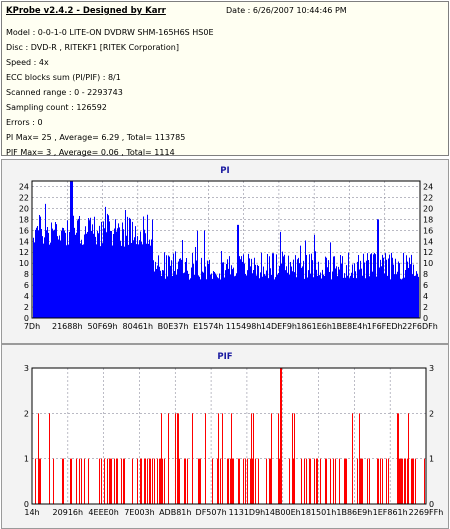  What do you see at coordinates (24, 241) in the screenshot?
I see `y-tick-label-left: 14` at bounding box center [24, 241].